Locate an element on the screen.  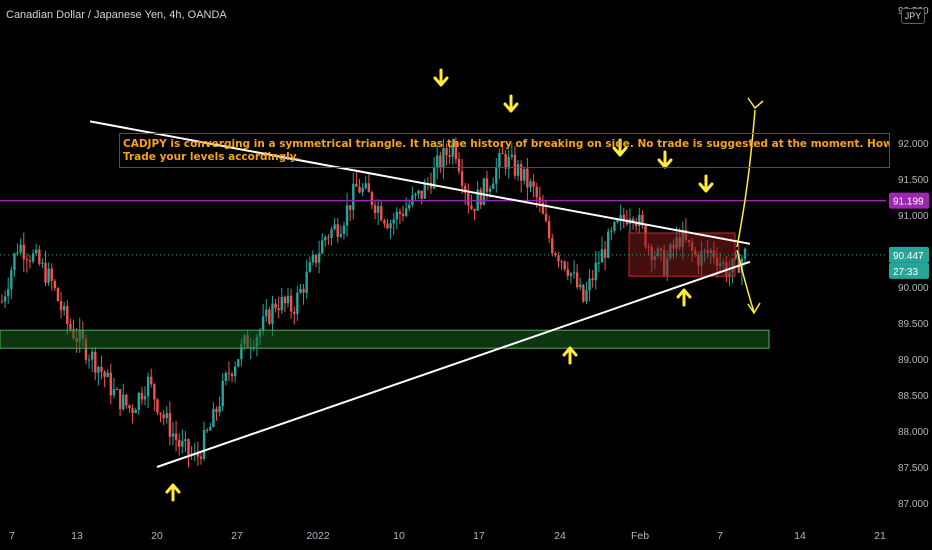
x-tick-label: 24 is located at coordinates (560, 536).